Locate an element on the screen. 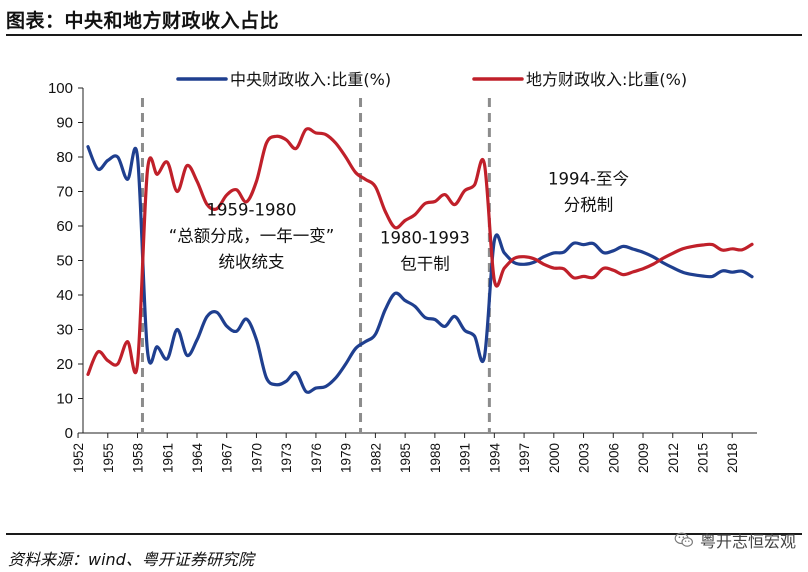  title-rule is located at coordinates (404, 35).